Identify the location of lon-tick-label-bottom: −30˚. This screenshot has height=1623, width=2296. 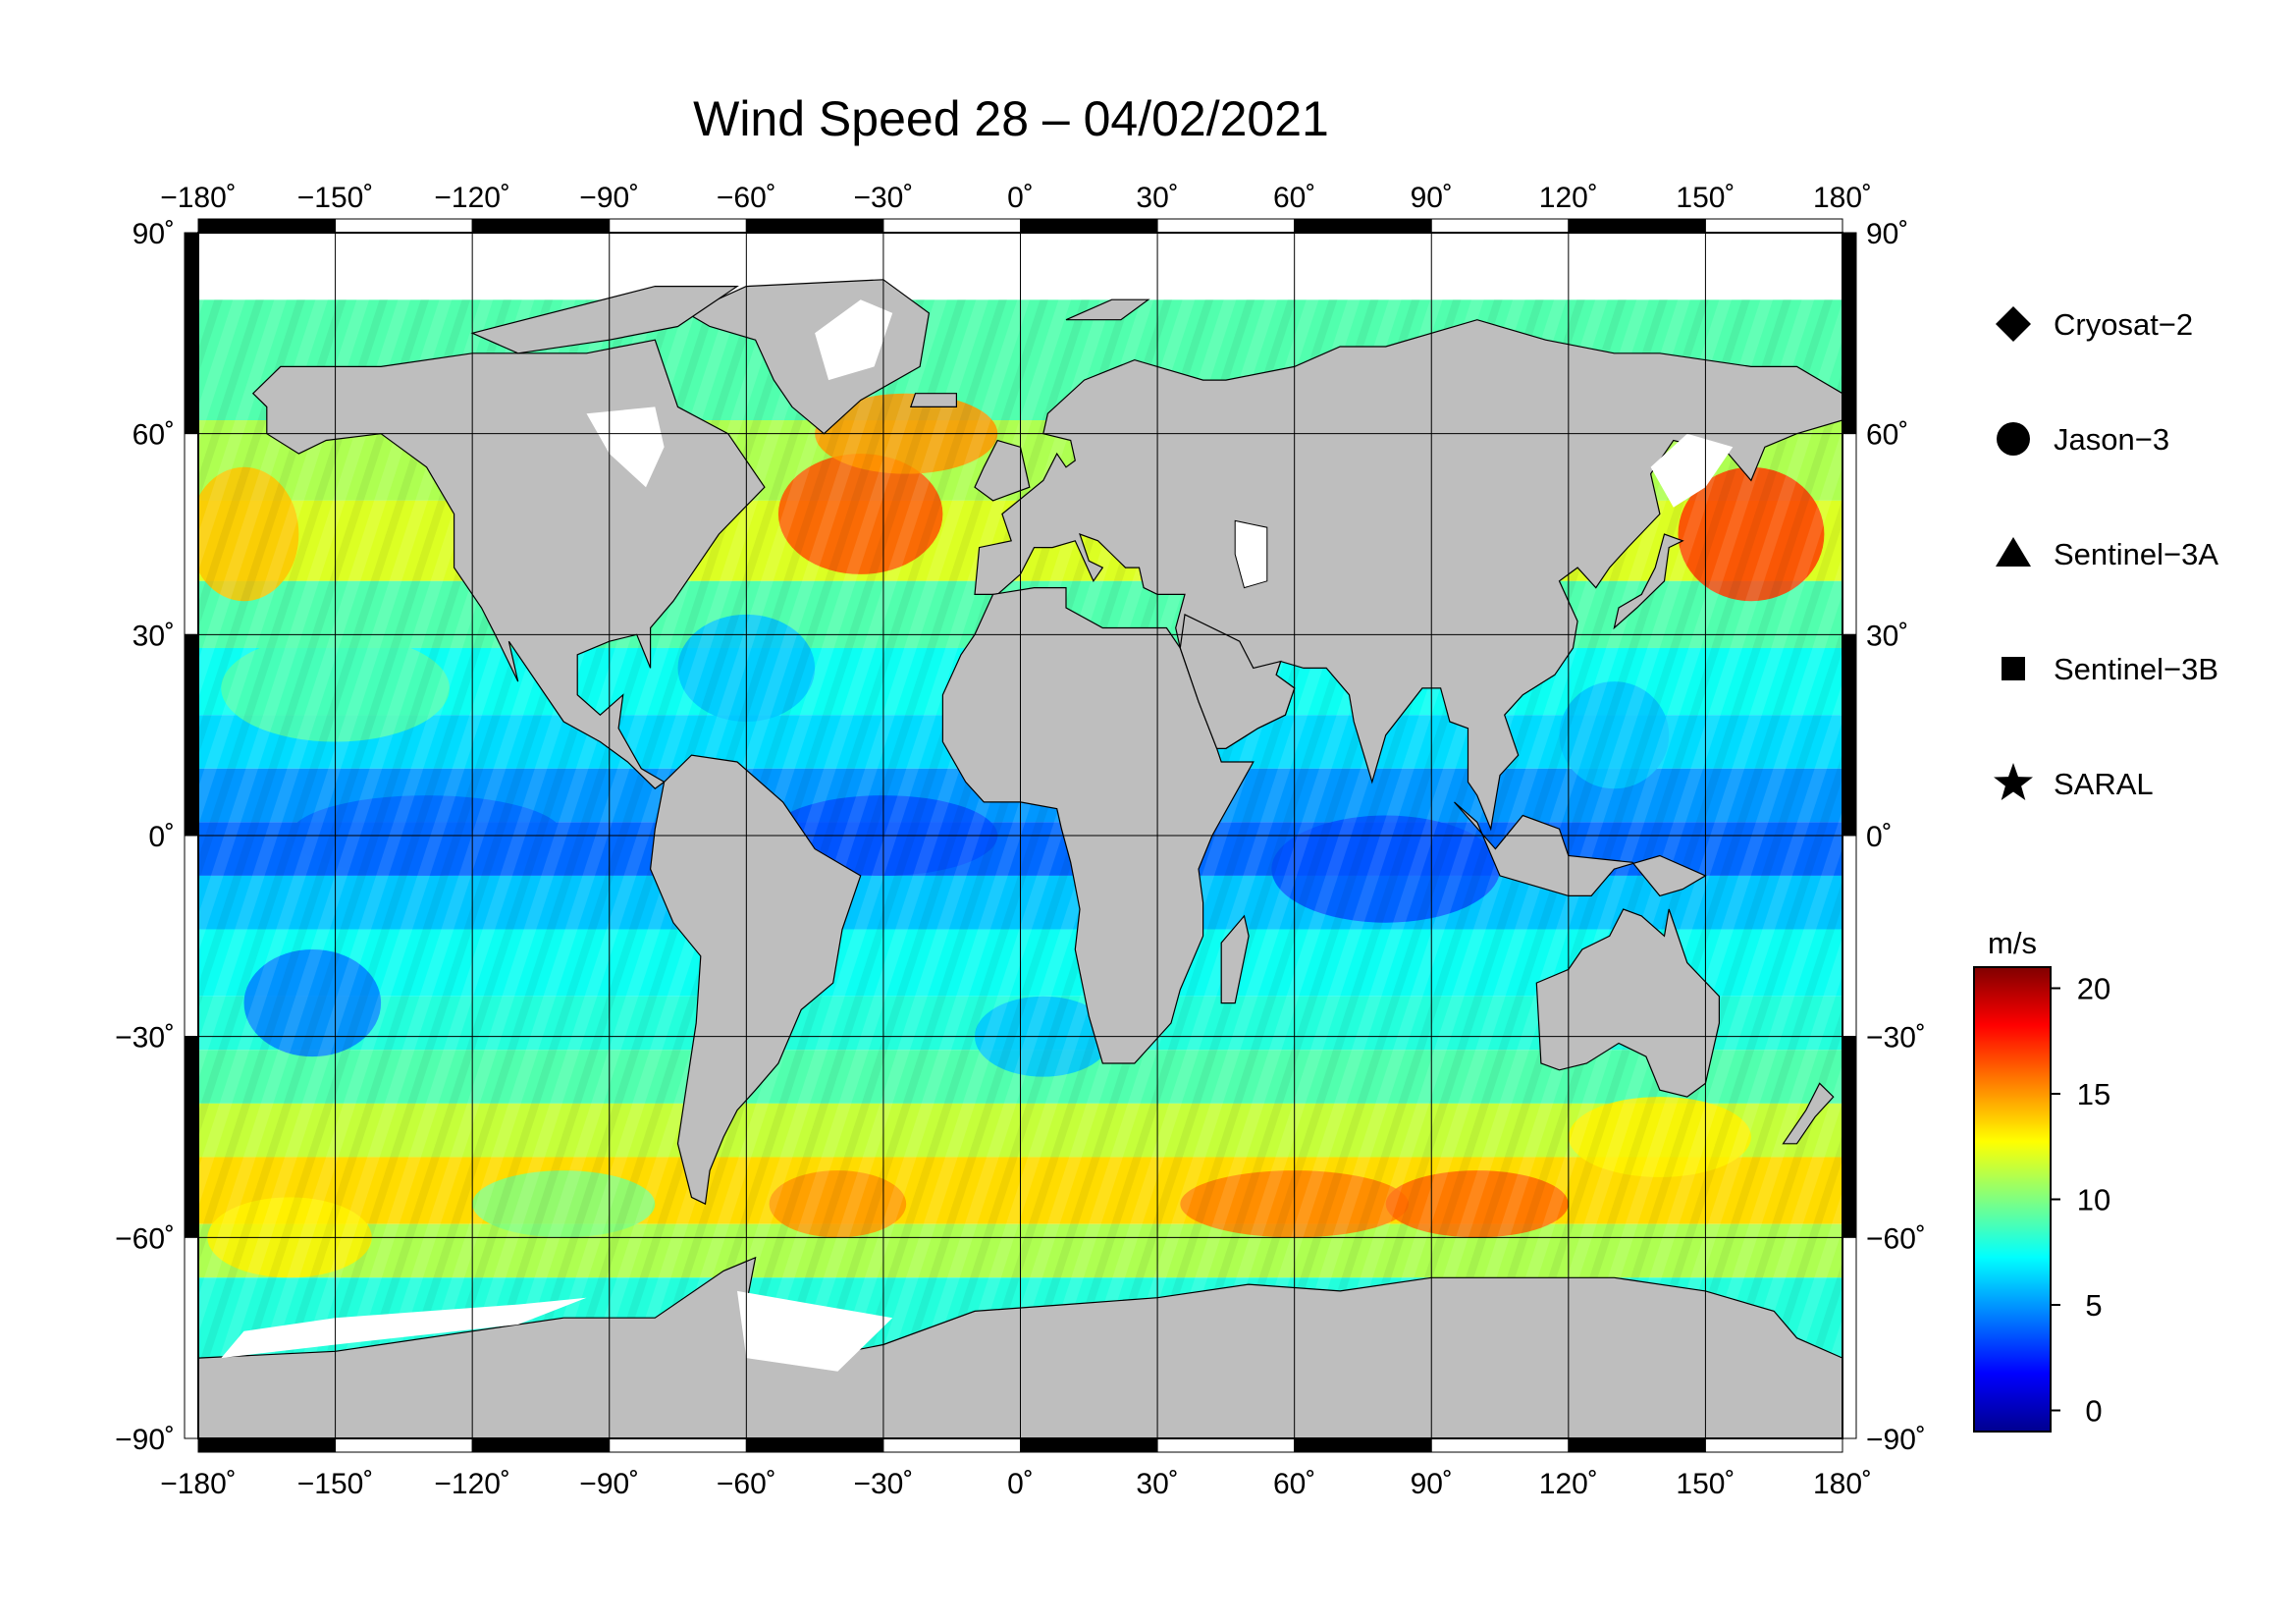
(883, 1484).